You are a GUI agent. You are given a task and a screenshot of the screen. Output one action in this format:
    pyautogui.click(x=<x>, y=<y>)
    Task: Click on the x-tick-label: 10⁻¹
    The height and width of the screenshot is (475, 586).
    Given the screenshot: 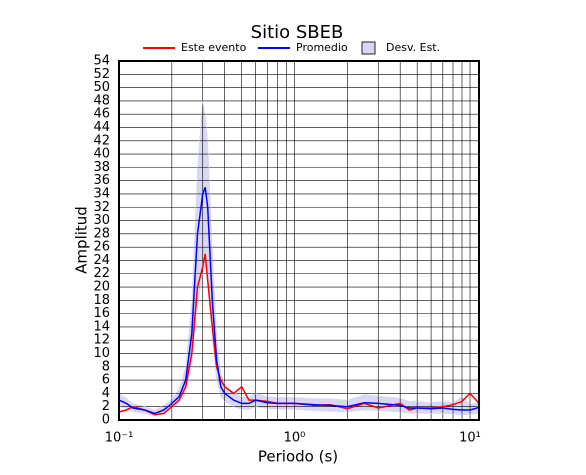 What is the action you would take?
    pyautogui.click(x=119, y=438)
    